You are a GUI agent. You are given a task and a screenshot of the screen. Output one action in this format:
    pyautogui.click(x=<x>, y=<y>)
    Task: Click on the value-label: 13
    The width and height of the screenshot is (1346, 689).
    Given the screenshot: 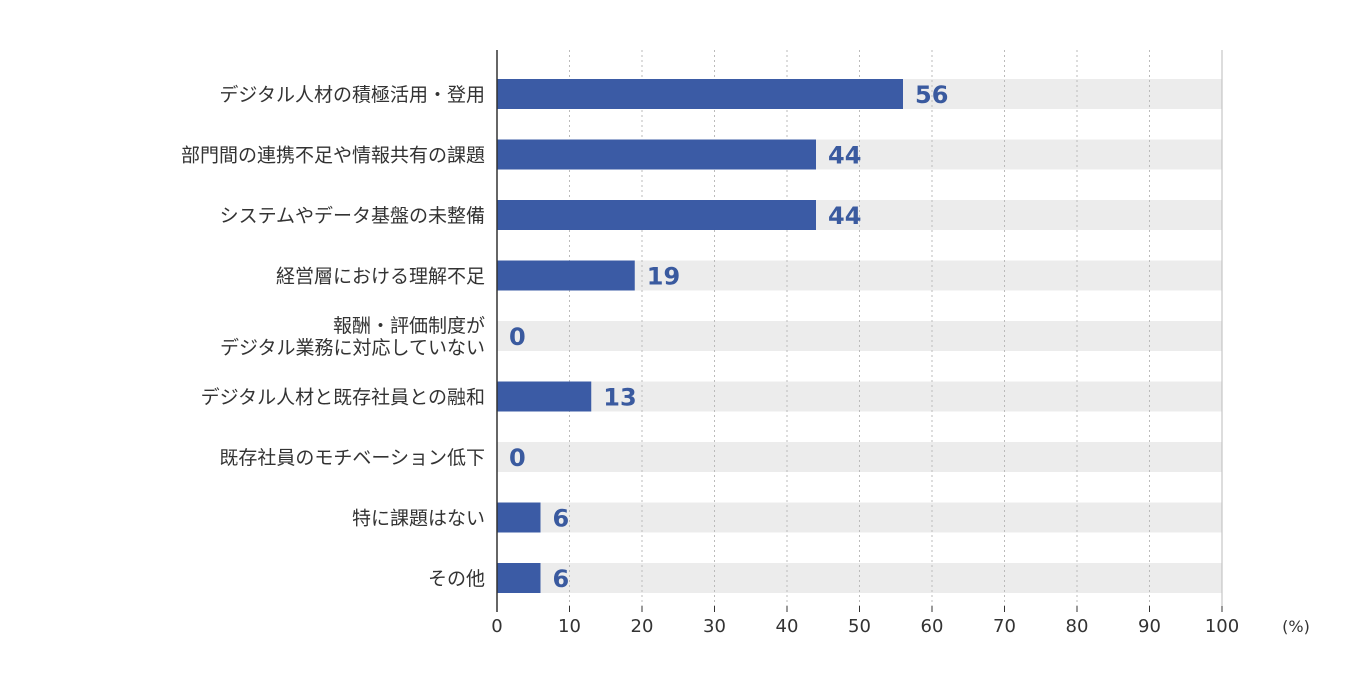 What is the action you would take?
    pyautogui.click(x=619, y=398)
    